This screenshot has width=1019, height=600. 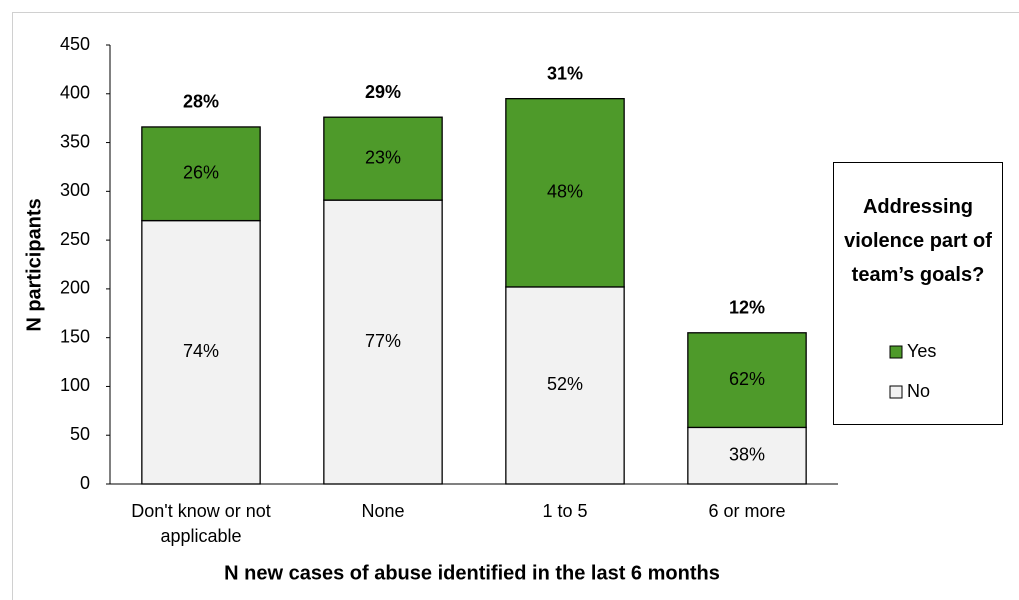 What do you see at coordinates (75, 288) in the screenshot?
I see `y-tick-label: 200` at bounding box center [75, 288].